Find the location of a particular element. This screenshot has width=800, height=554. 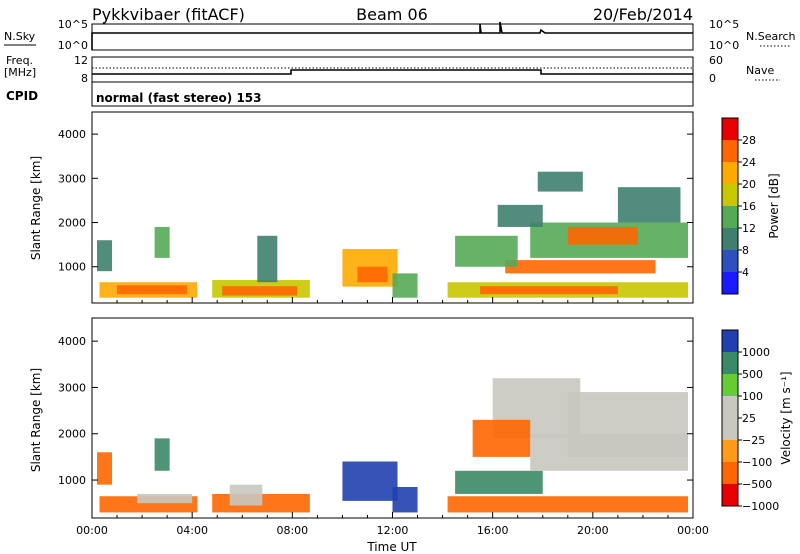

freq-panel: Freq. [MHz] 12 8 60 0 Nave is located at coordinates (392, 69).